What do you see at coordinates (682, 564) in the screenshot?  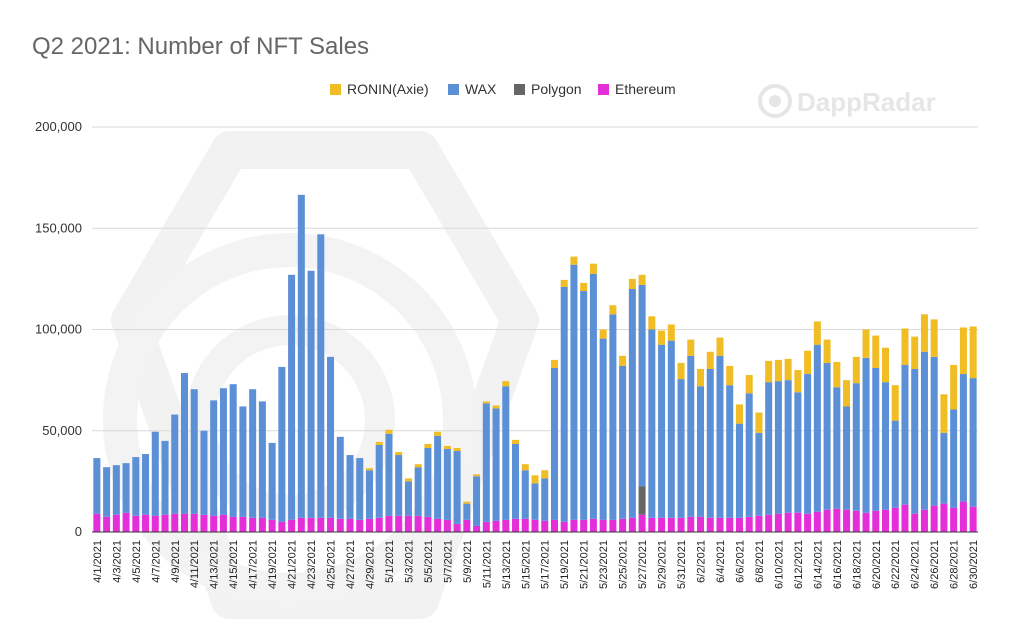 I see `x-tick-label: 5/31/2021` at bounding box center [682, 564].